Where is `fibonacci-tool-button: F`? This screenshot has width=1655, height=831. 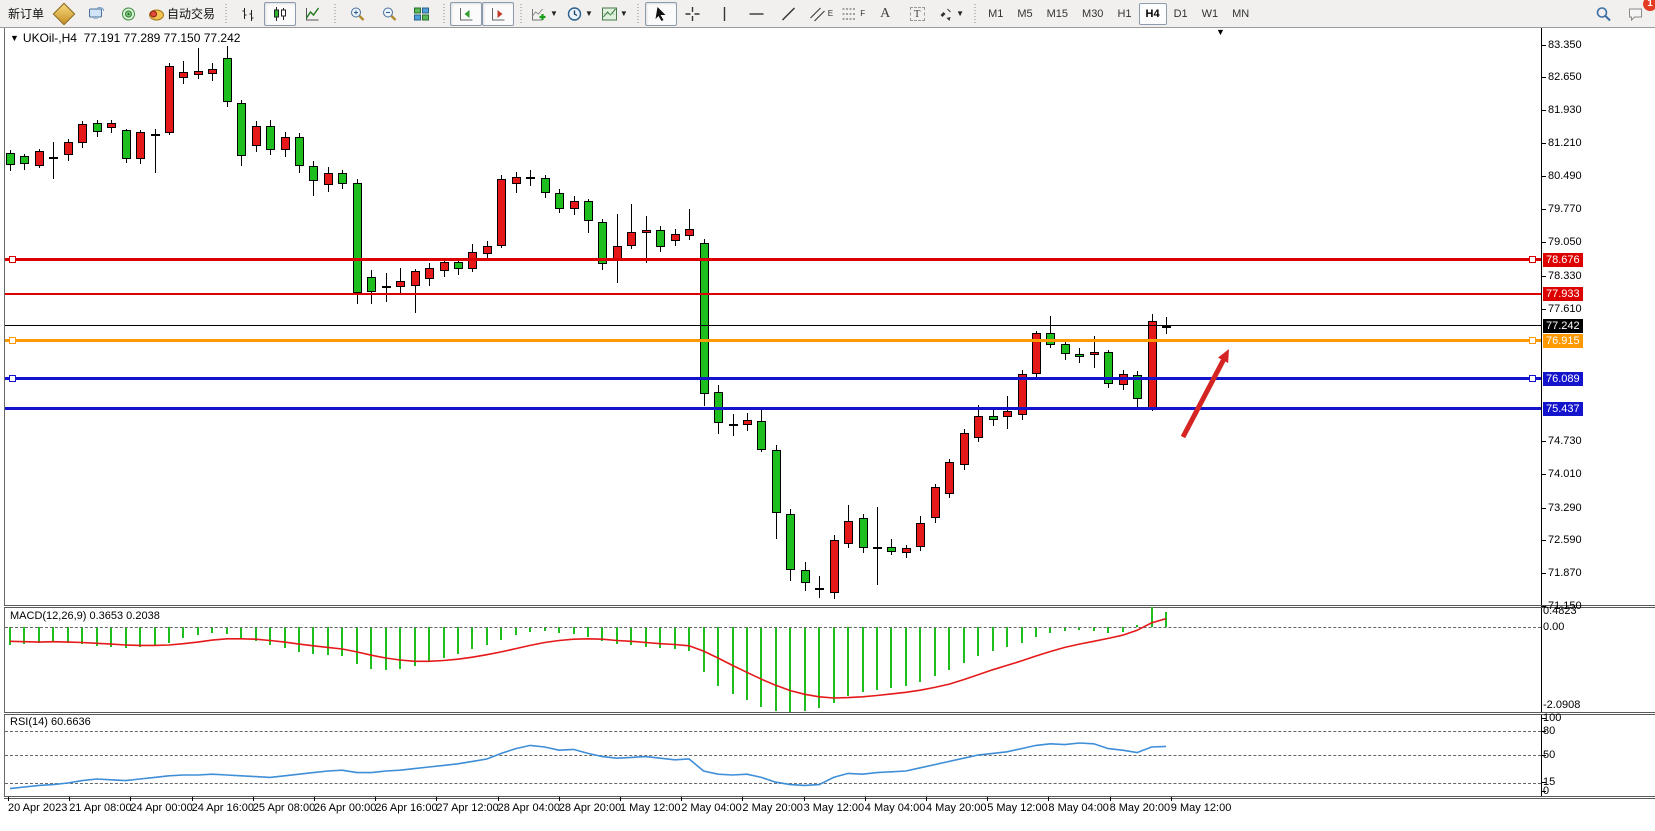
fibonacci-tool-button: F is located at coordinates (853, 14).